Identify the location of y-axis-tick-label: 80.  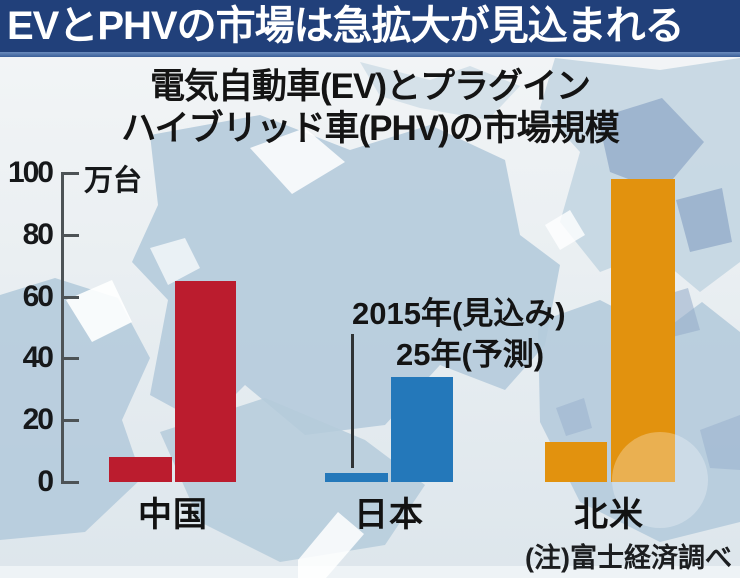
(38, 234).